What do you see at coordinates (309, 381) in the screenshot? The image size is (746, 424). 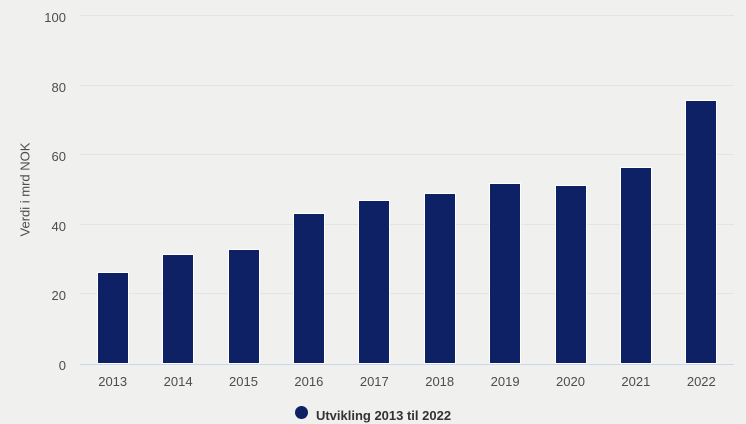 I see `x-tick-label-2016: 2016` at bounding box center [309, 381].